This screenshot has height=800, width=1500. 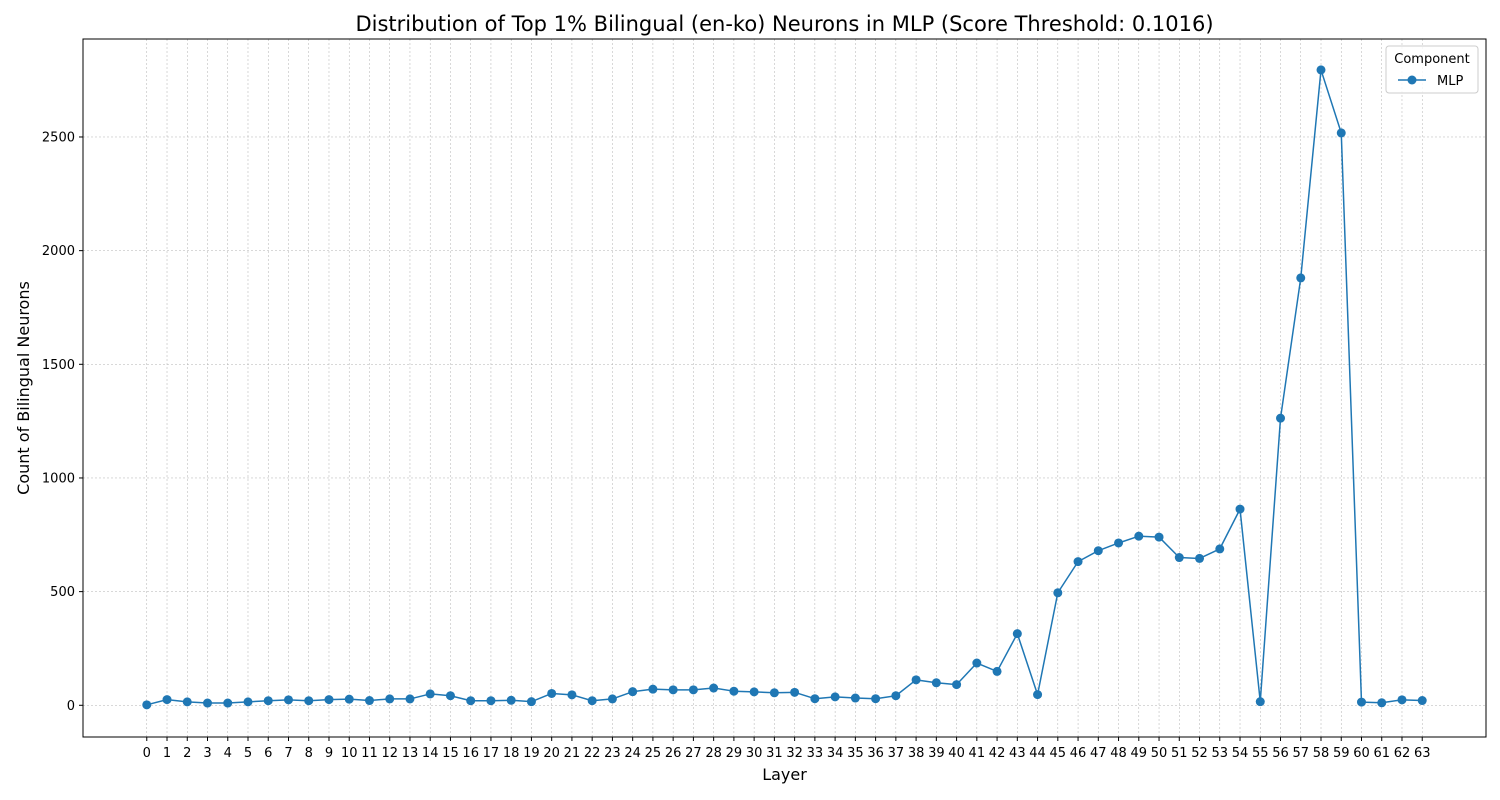 What do you see at coordinates (1422, 753) in the screenshot?
I see `x-tick-label: 63` at bounding box center [1422, 753].